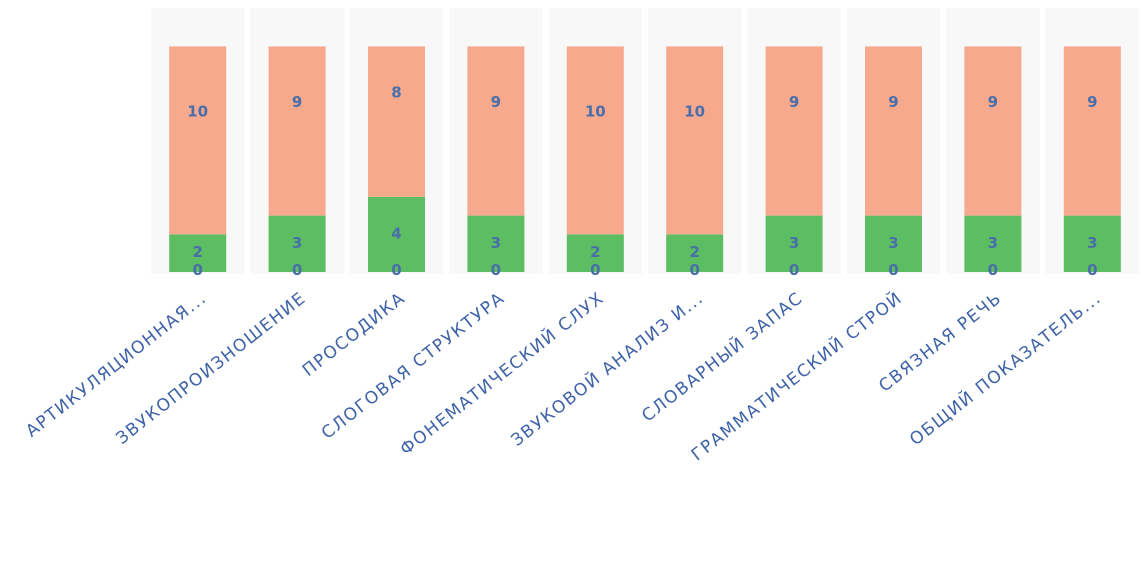  What do you see at coordinates (722, 357) in the screenshot?
I see `category-label: СЛОВАРНЫЙ ЗАПАС` at bounding box center [722, 357].